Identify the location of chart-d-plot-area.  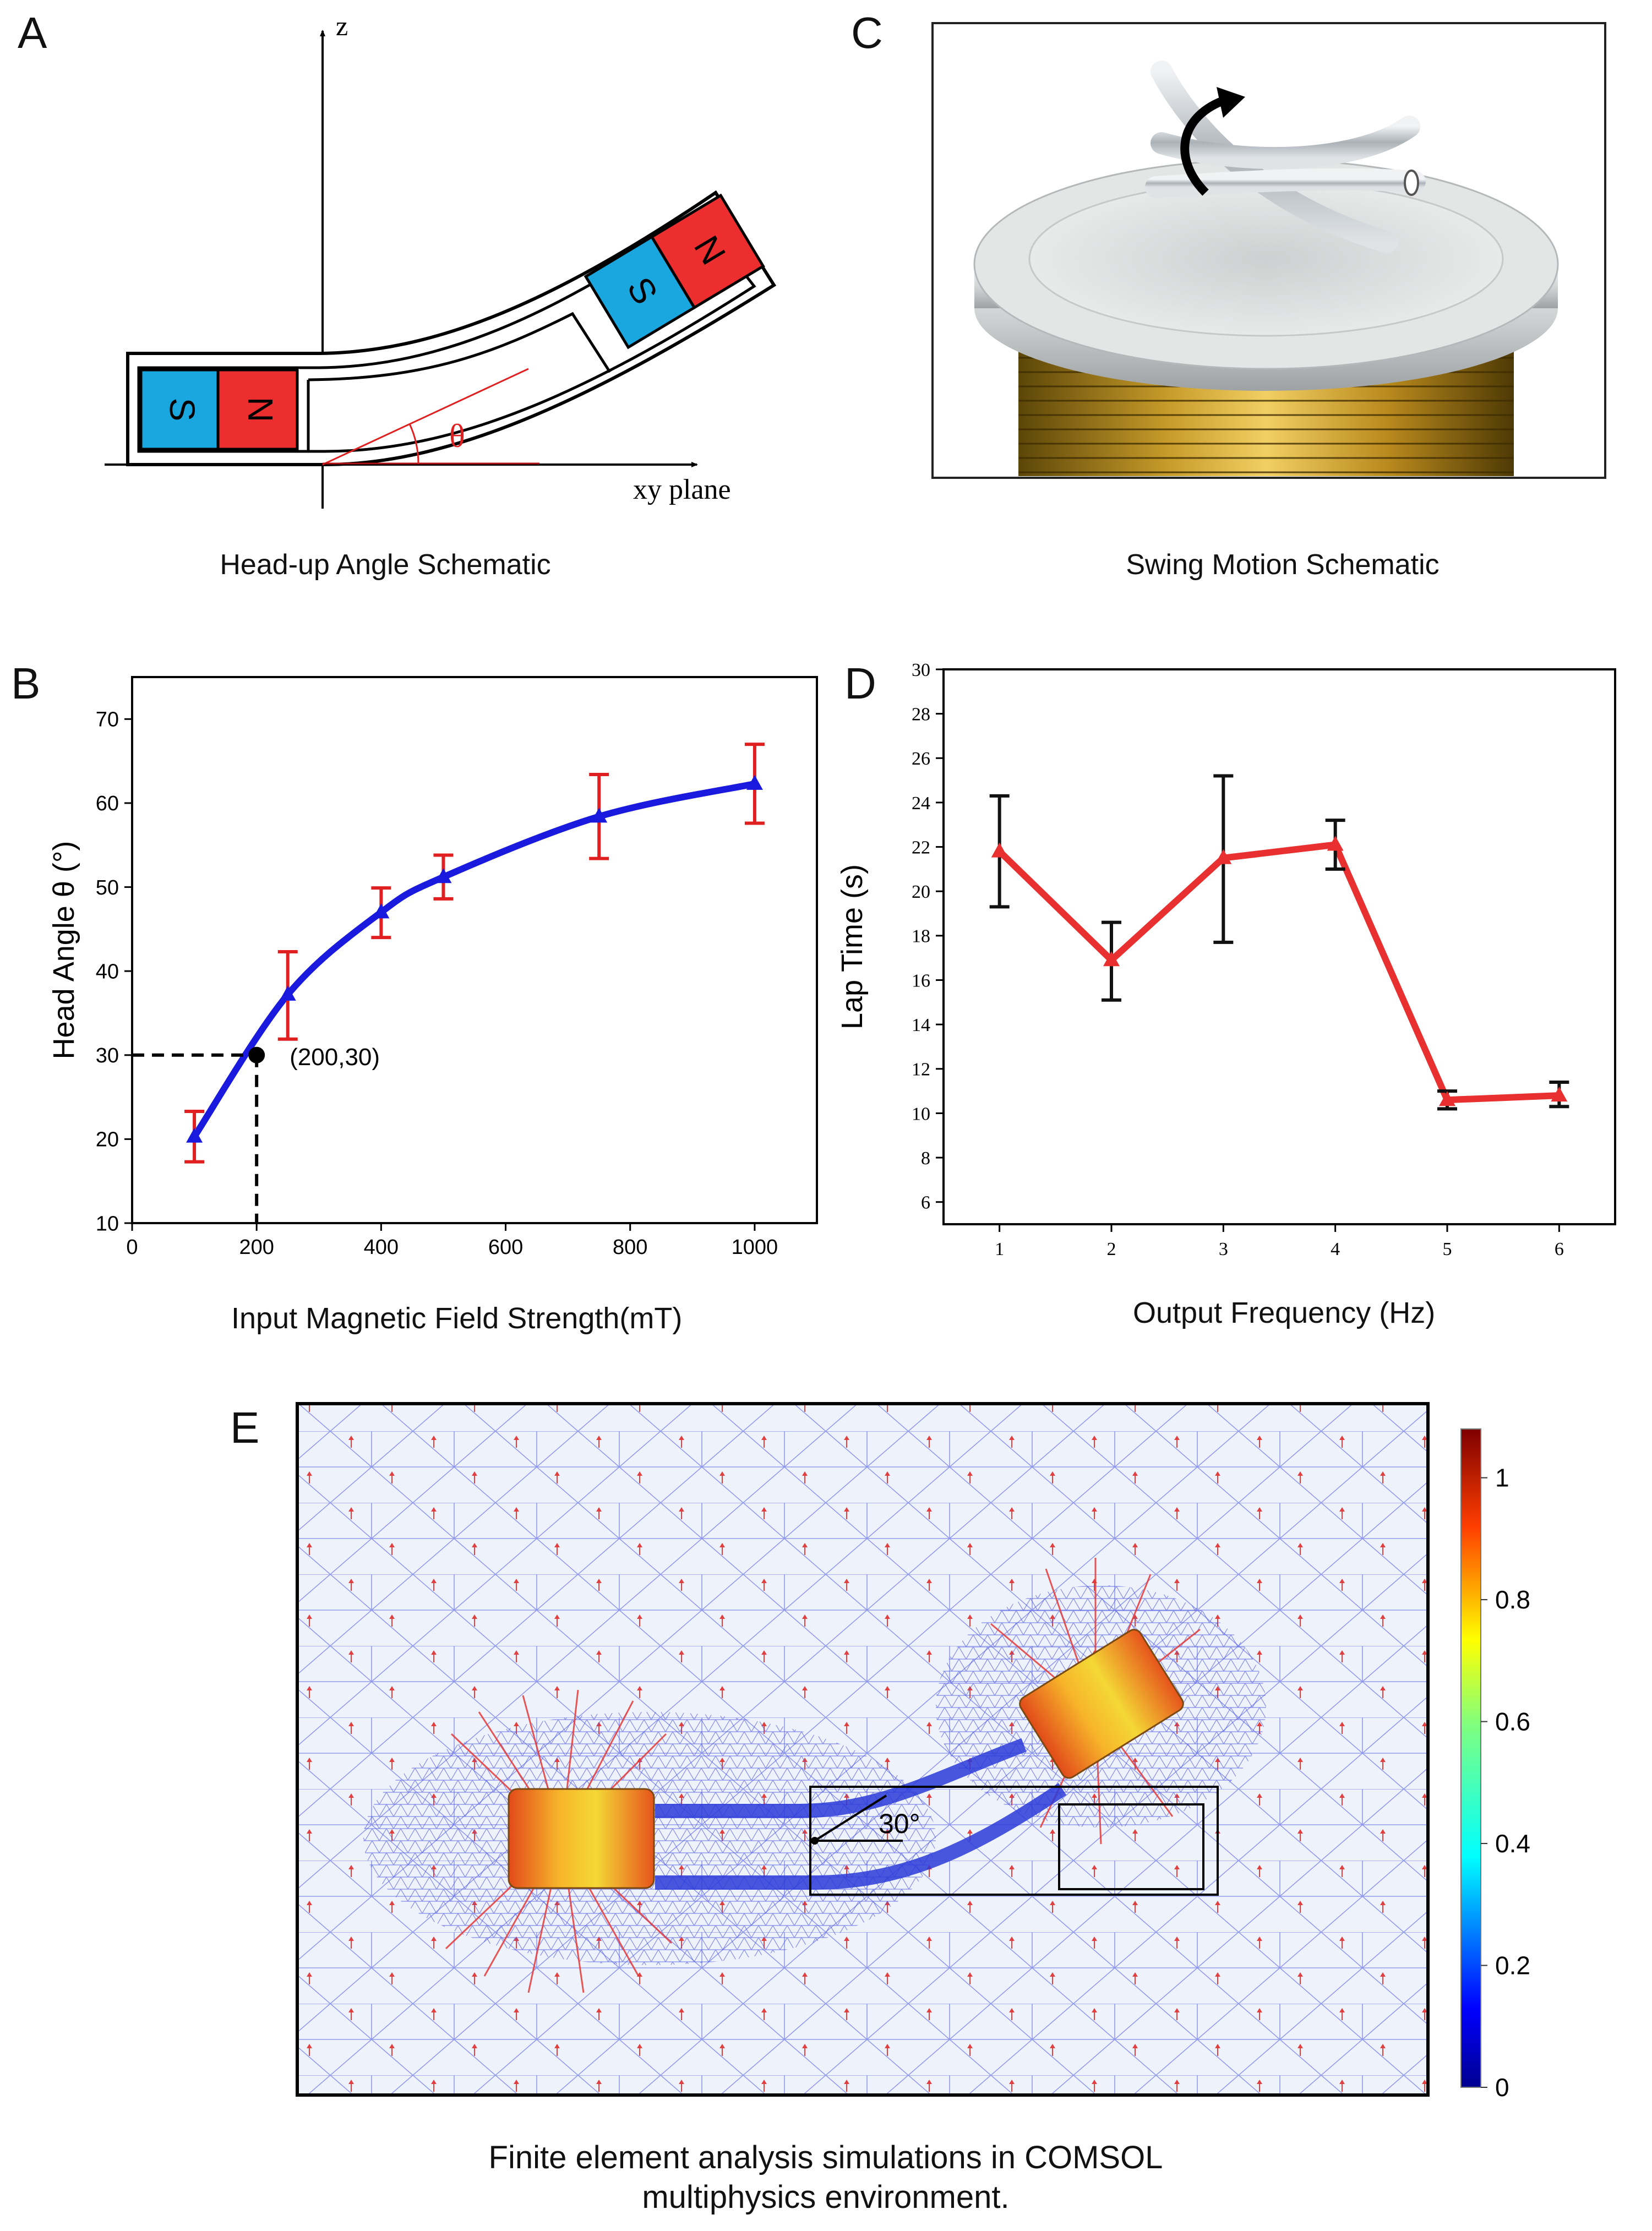
(1279, 946).